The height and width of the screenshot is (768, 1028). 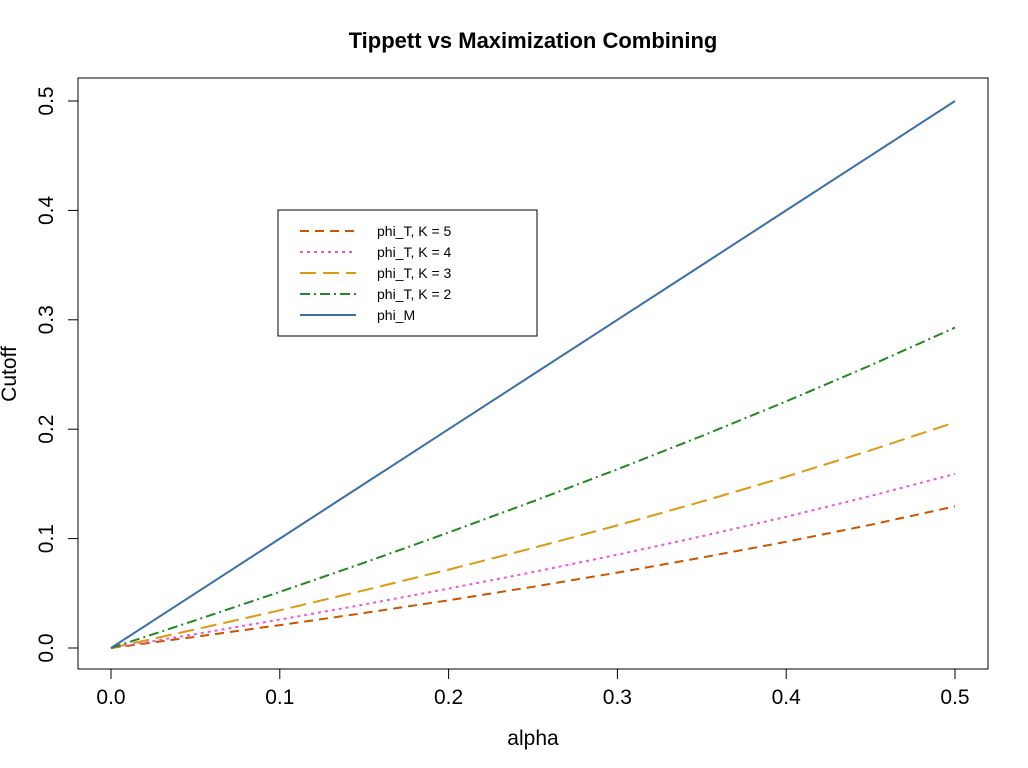 What do you see at coordinates (46, 210) in the screenshot?
I see `y-tick-label: 0.4` at bounding box center [46, 210].